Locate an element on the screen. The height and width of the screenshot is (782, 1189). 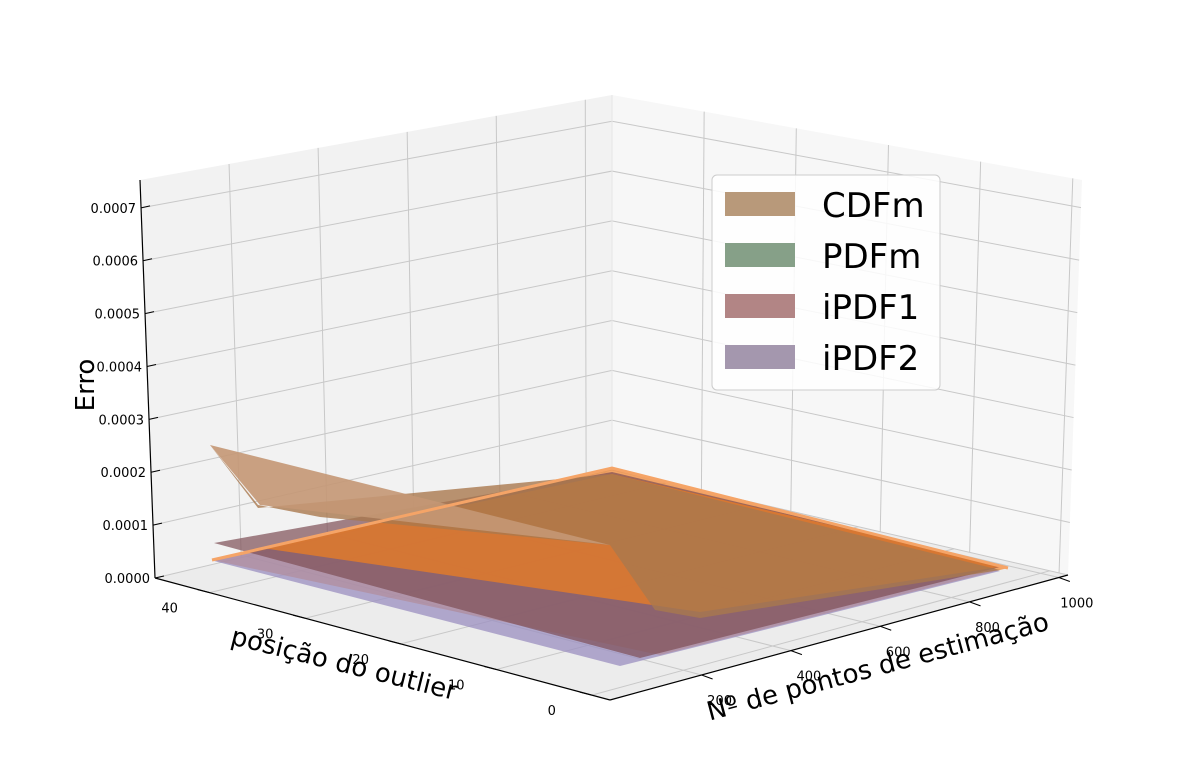
pdfm-outline is located at coordinates (610, 518).